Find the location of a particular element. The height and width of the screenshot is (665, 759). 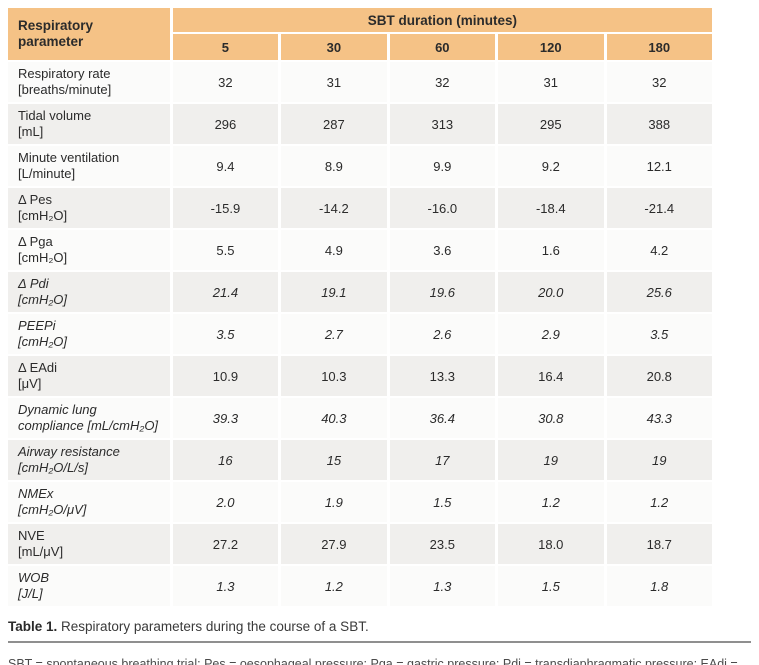

value-cell: 16.4 is located at coordinates (551, 376).